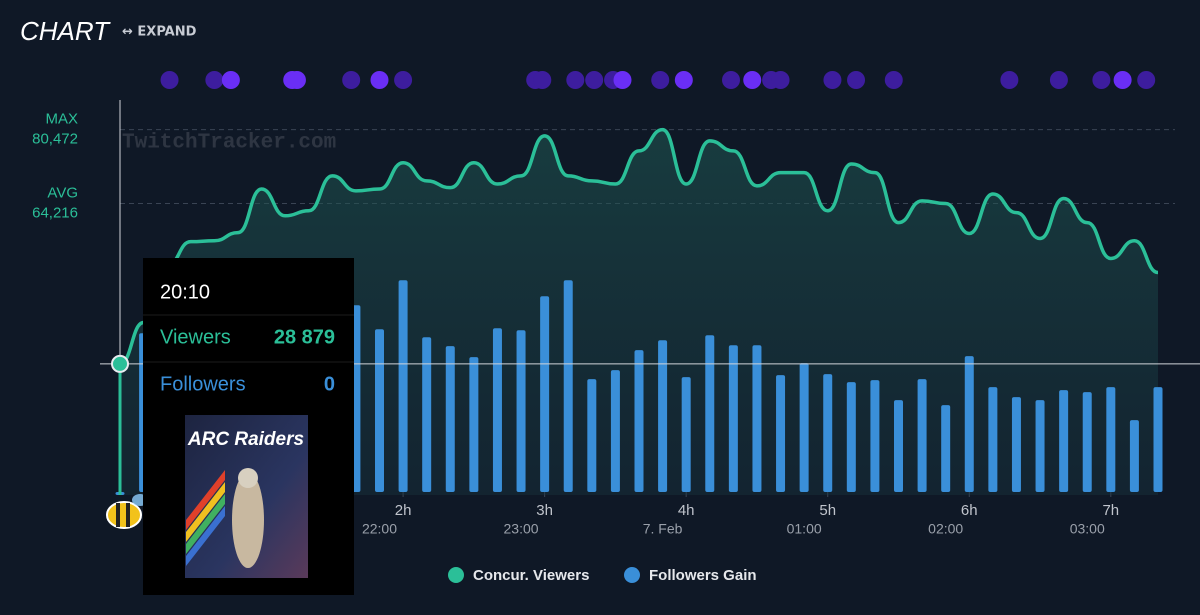 Image resolution: width=1200 pixels, height=615 pixels. I want to click on chart-title: CHART, so click(65, 31).